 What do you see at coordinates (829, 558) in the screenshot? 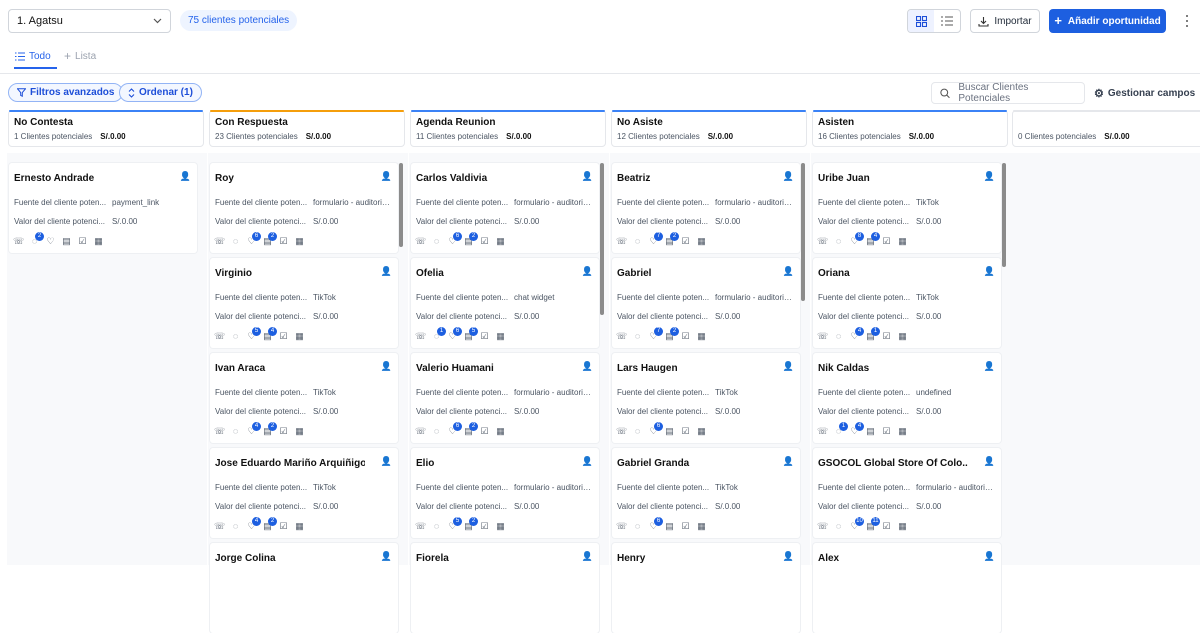
I see `lead-name: Alex` at bounding box center [829, 558].